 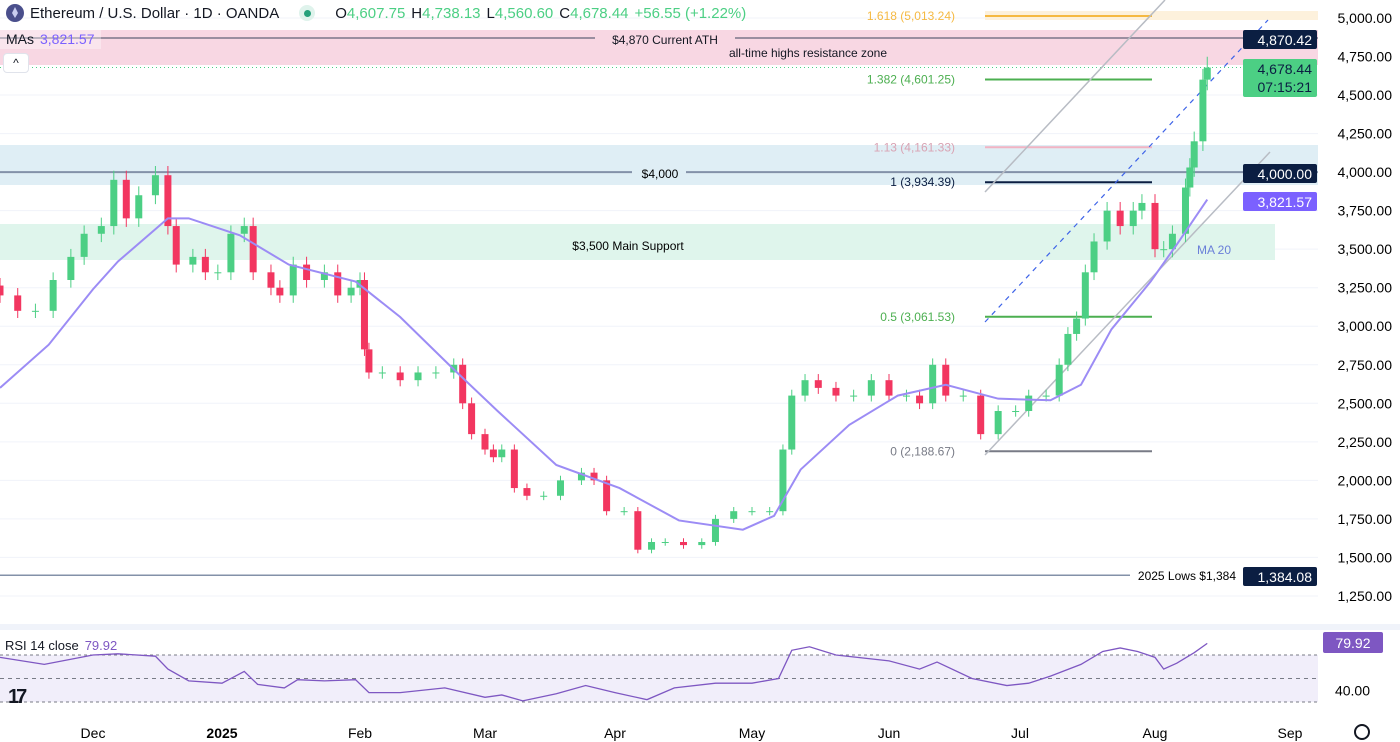 I want to click on open-value: 4,607.75, so click(x=376, y=13).